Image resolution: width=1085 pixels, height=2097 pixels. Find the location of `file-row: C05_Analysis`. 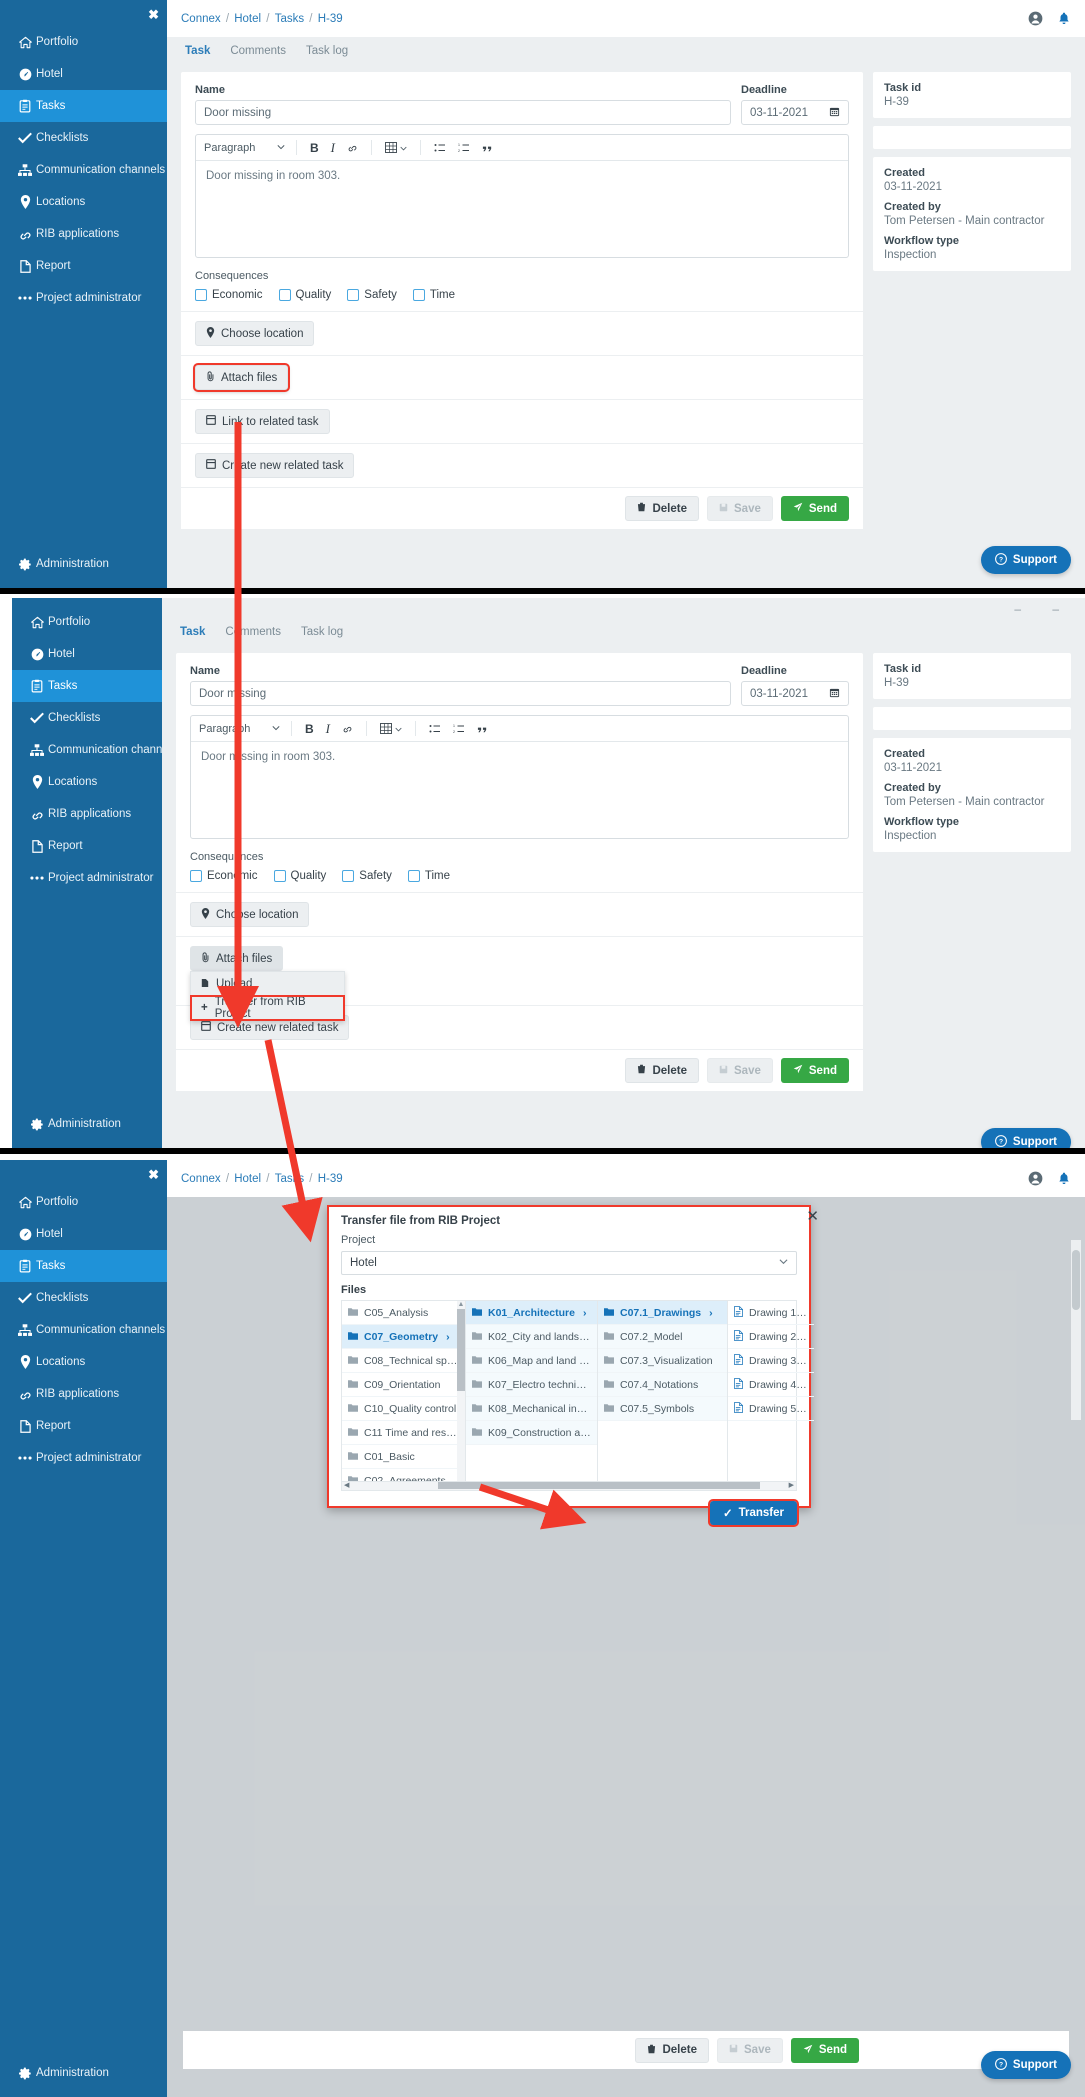

file-row: C05_Analysis is located at coordinates (403, 1313).